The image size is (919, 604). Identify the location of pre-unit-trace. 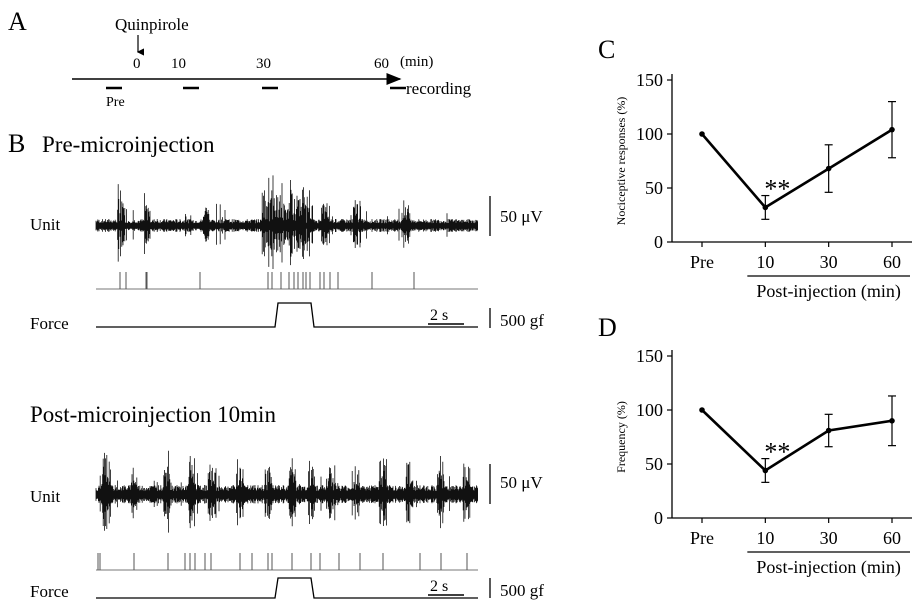
(286, 222).